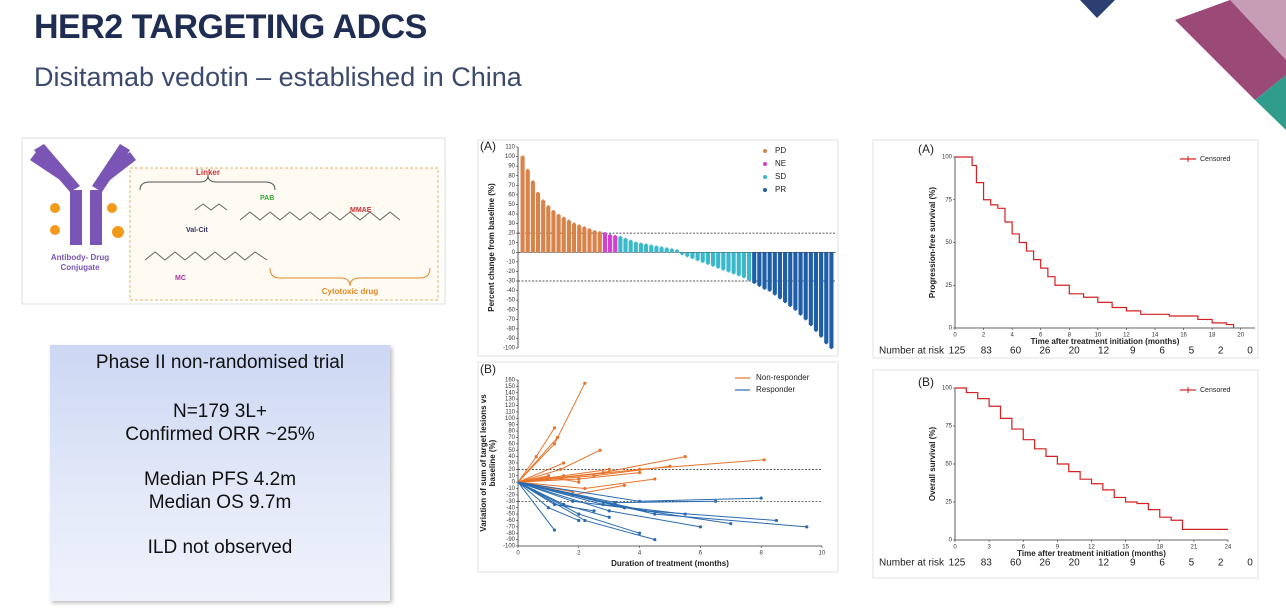  I want to click on x-tick-label: 10, so click(822, 554).